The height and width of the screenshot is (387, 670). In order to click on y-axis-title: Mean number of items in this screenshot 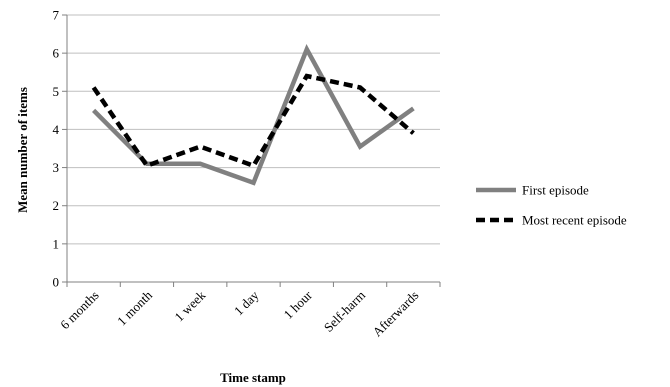, I will do `click(22, 150)`.